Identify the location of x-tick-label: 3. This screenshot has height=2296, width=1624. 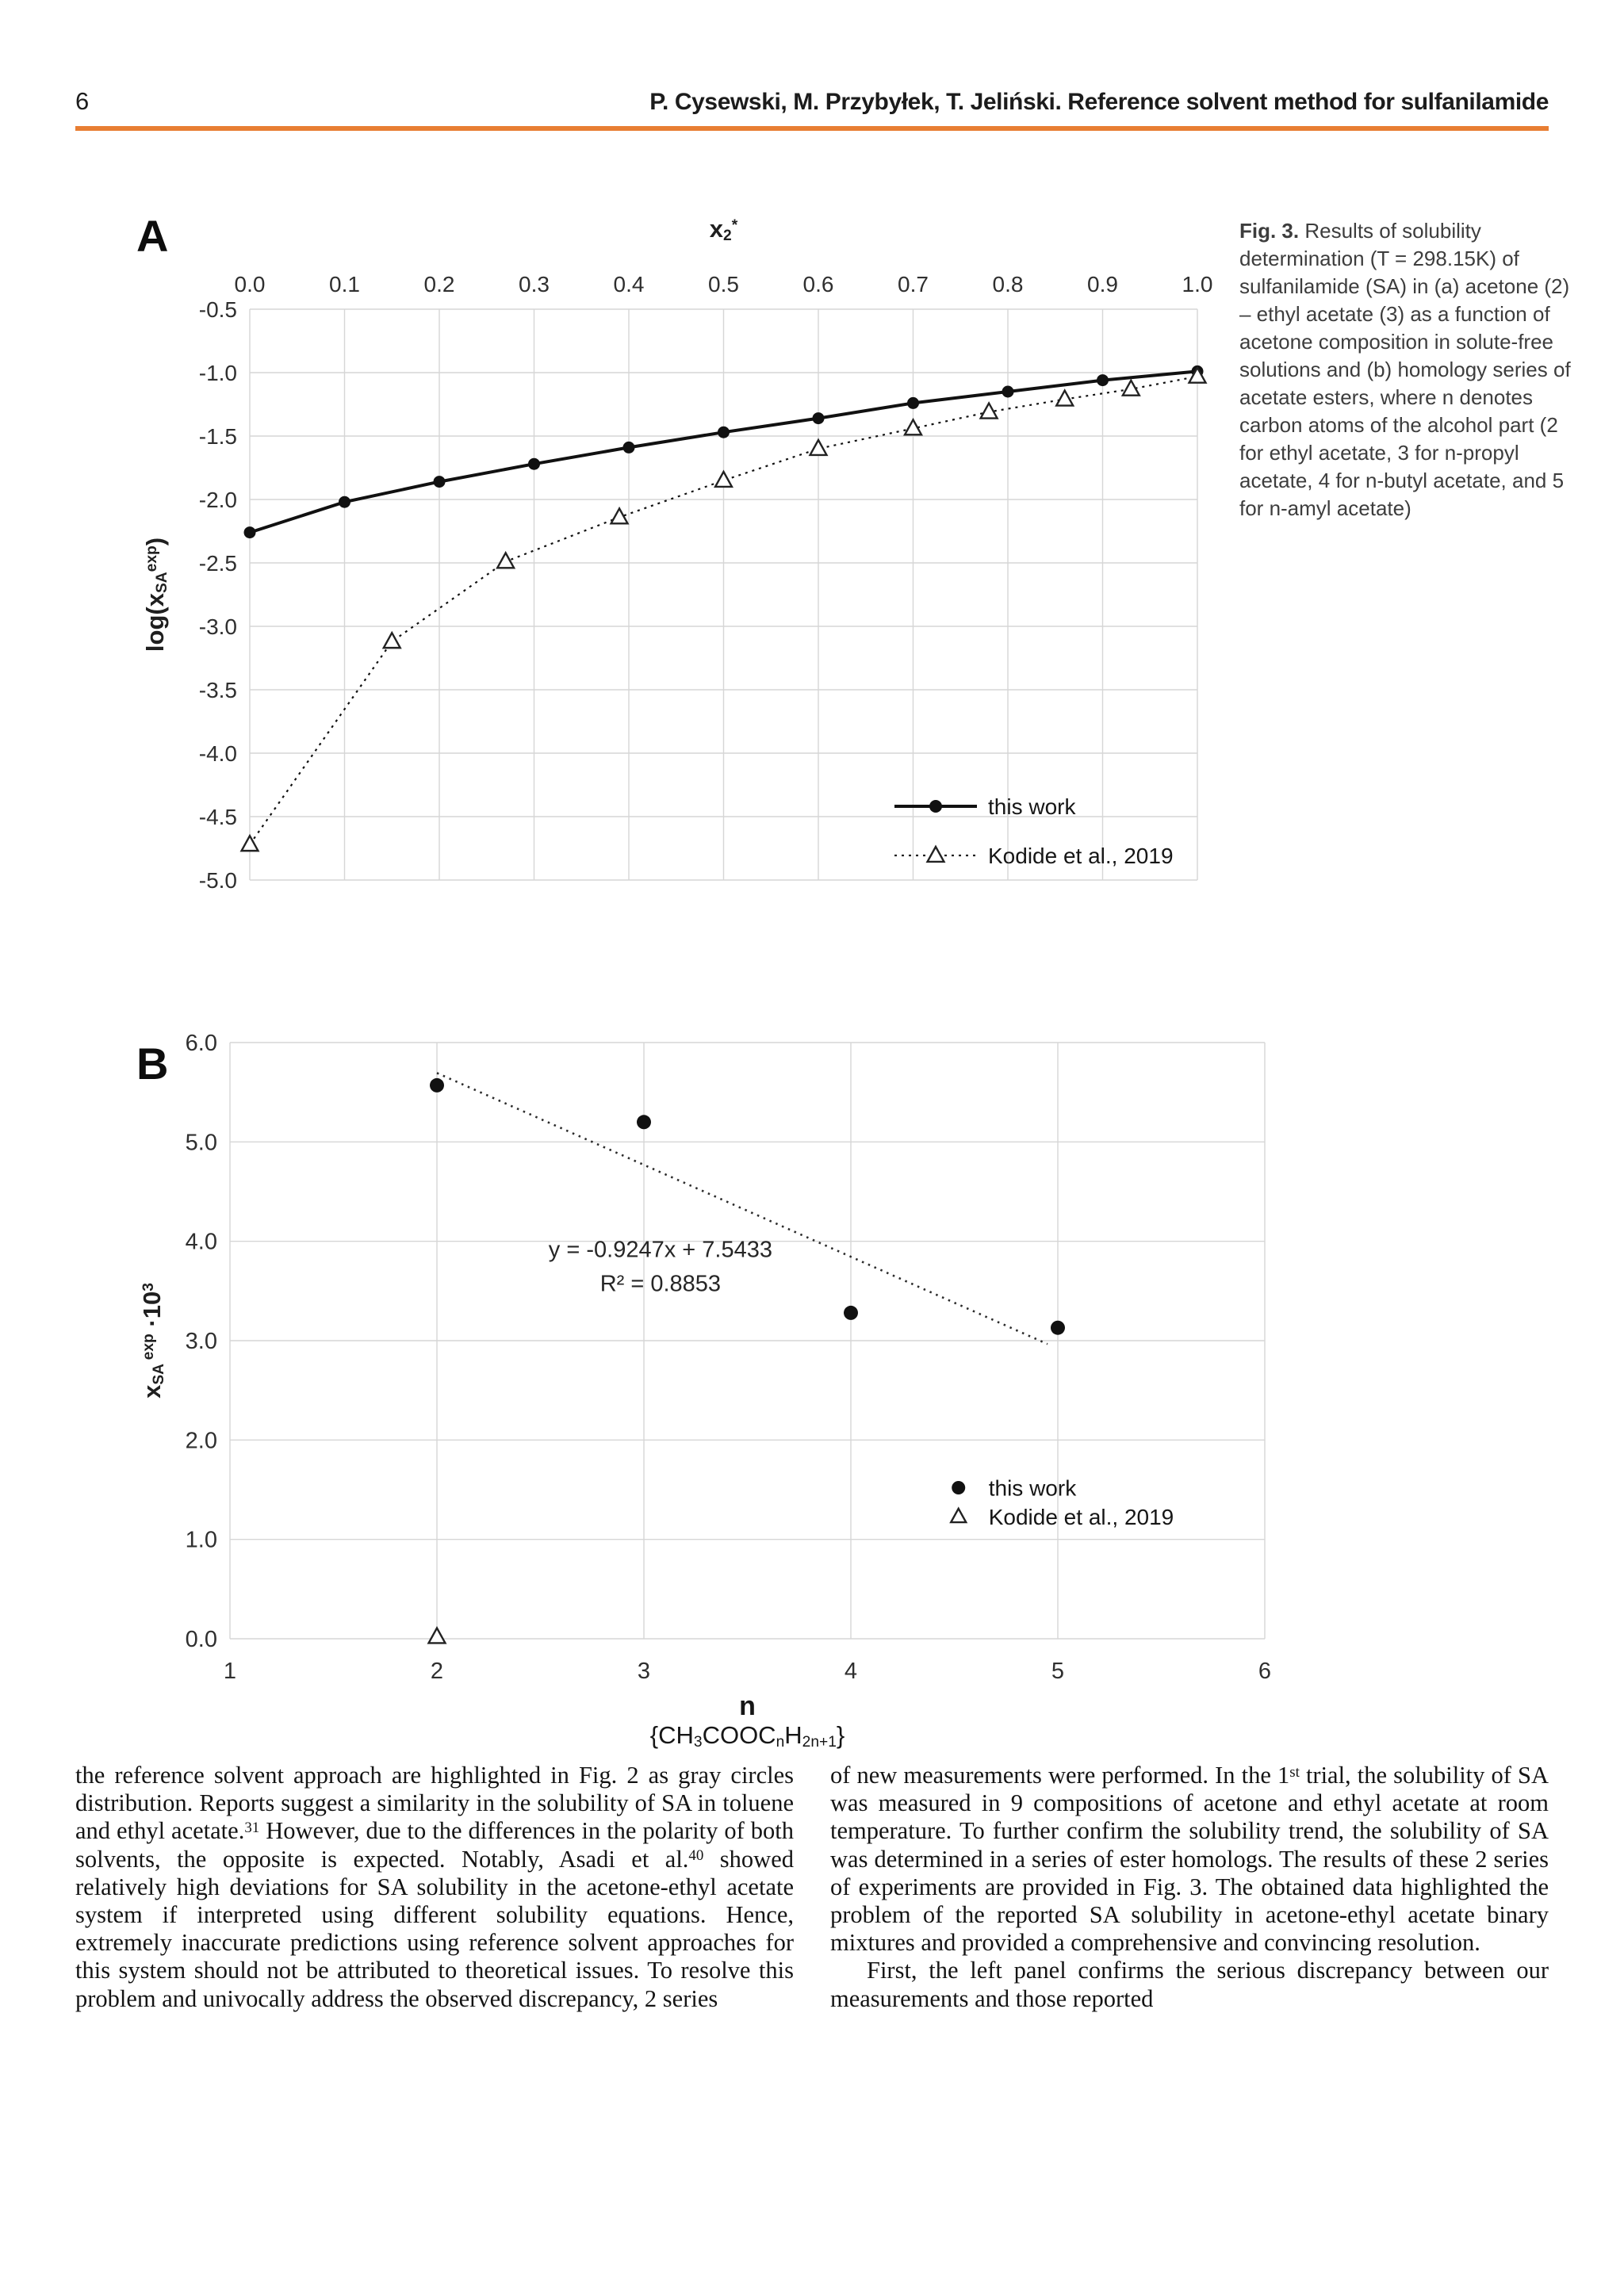
(644, 1672).